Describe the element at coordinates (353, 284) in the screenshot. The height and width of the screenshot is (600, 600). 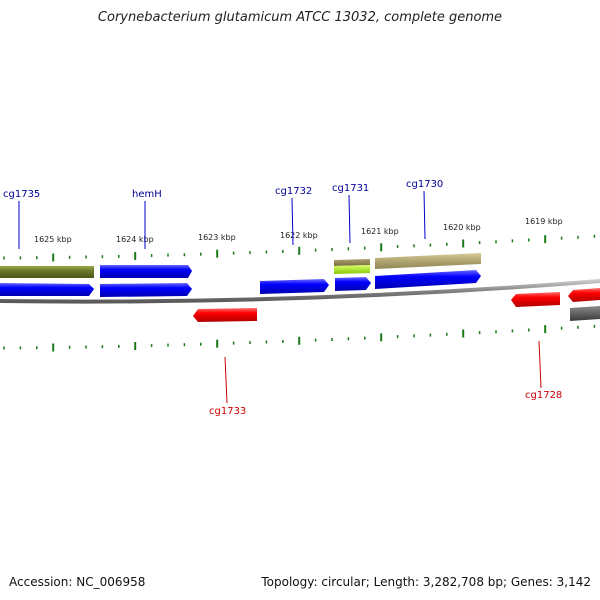
I see `gene-cg1731` at that location.